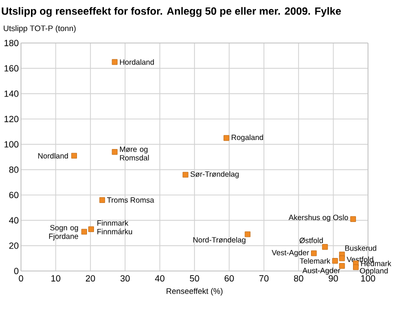  Describe the element at coordinates (11, 144) in the screenshot. I see `y-tick-label: 100` at that location.